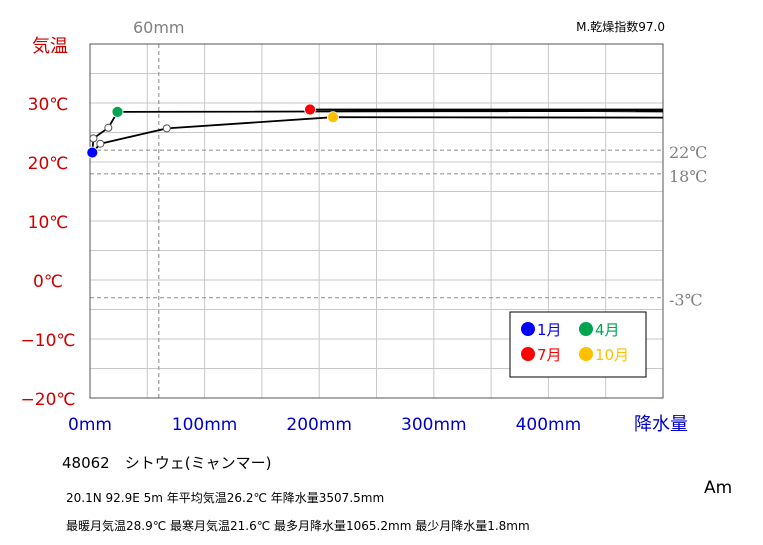 This screenshot has height=545, width=763. I want to click on dryness-index: M.乾燥指数97.0, so click(620, 26).